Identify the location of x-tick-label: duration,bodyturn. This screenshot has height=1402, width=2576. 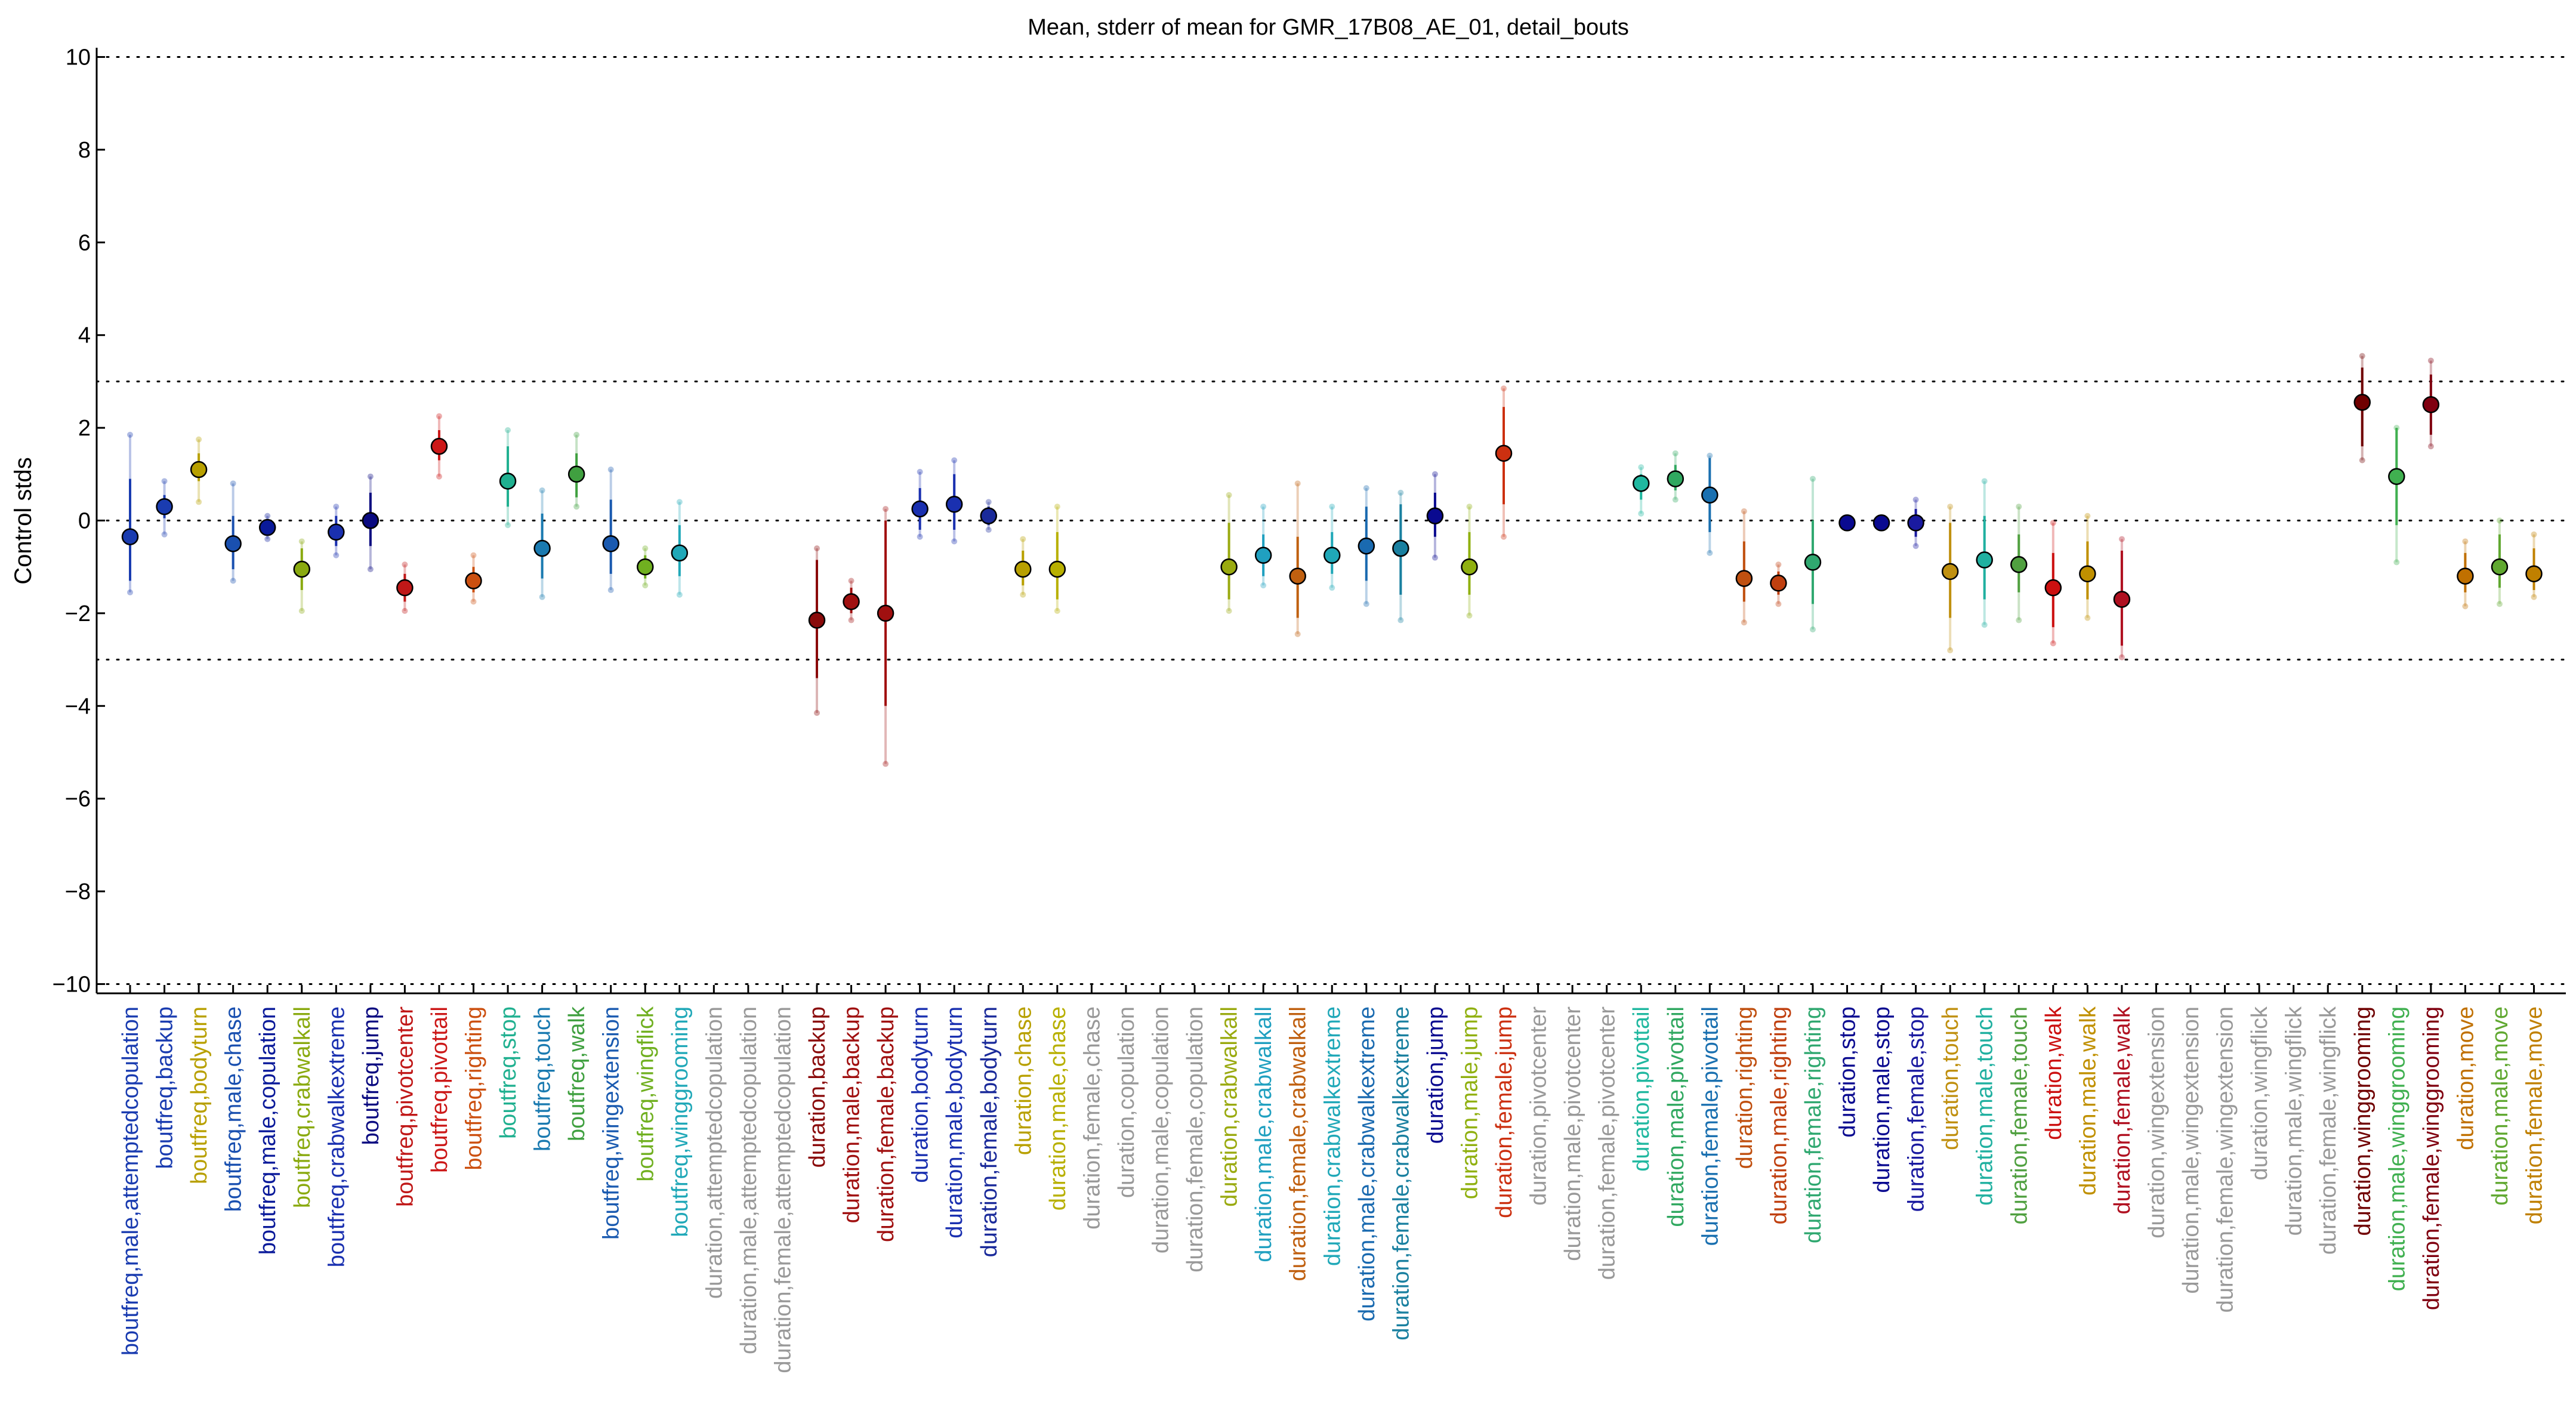
(920, 1094).